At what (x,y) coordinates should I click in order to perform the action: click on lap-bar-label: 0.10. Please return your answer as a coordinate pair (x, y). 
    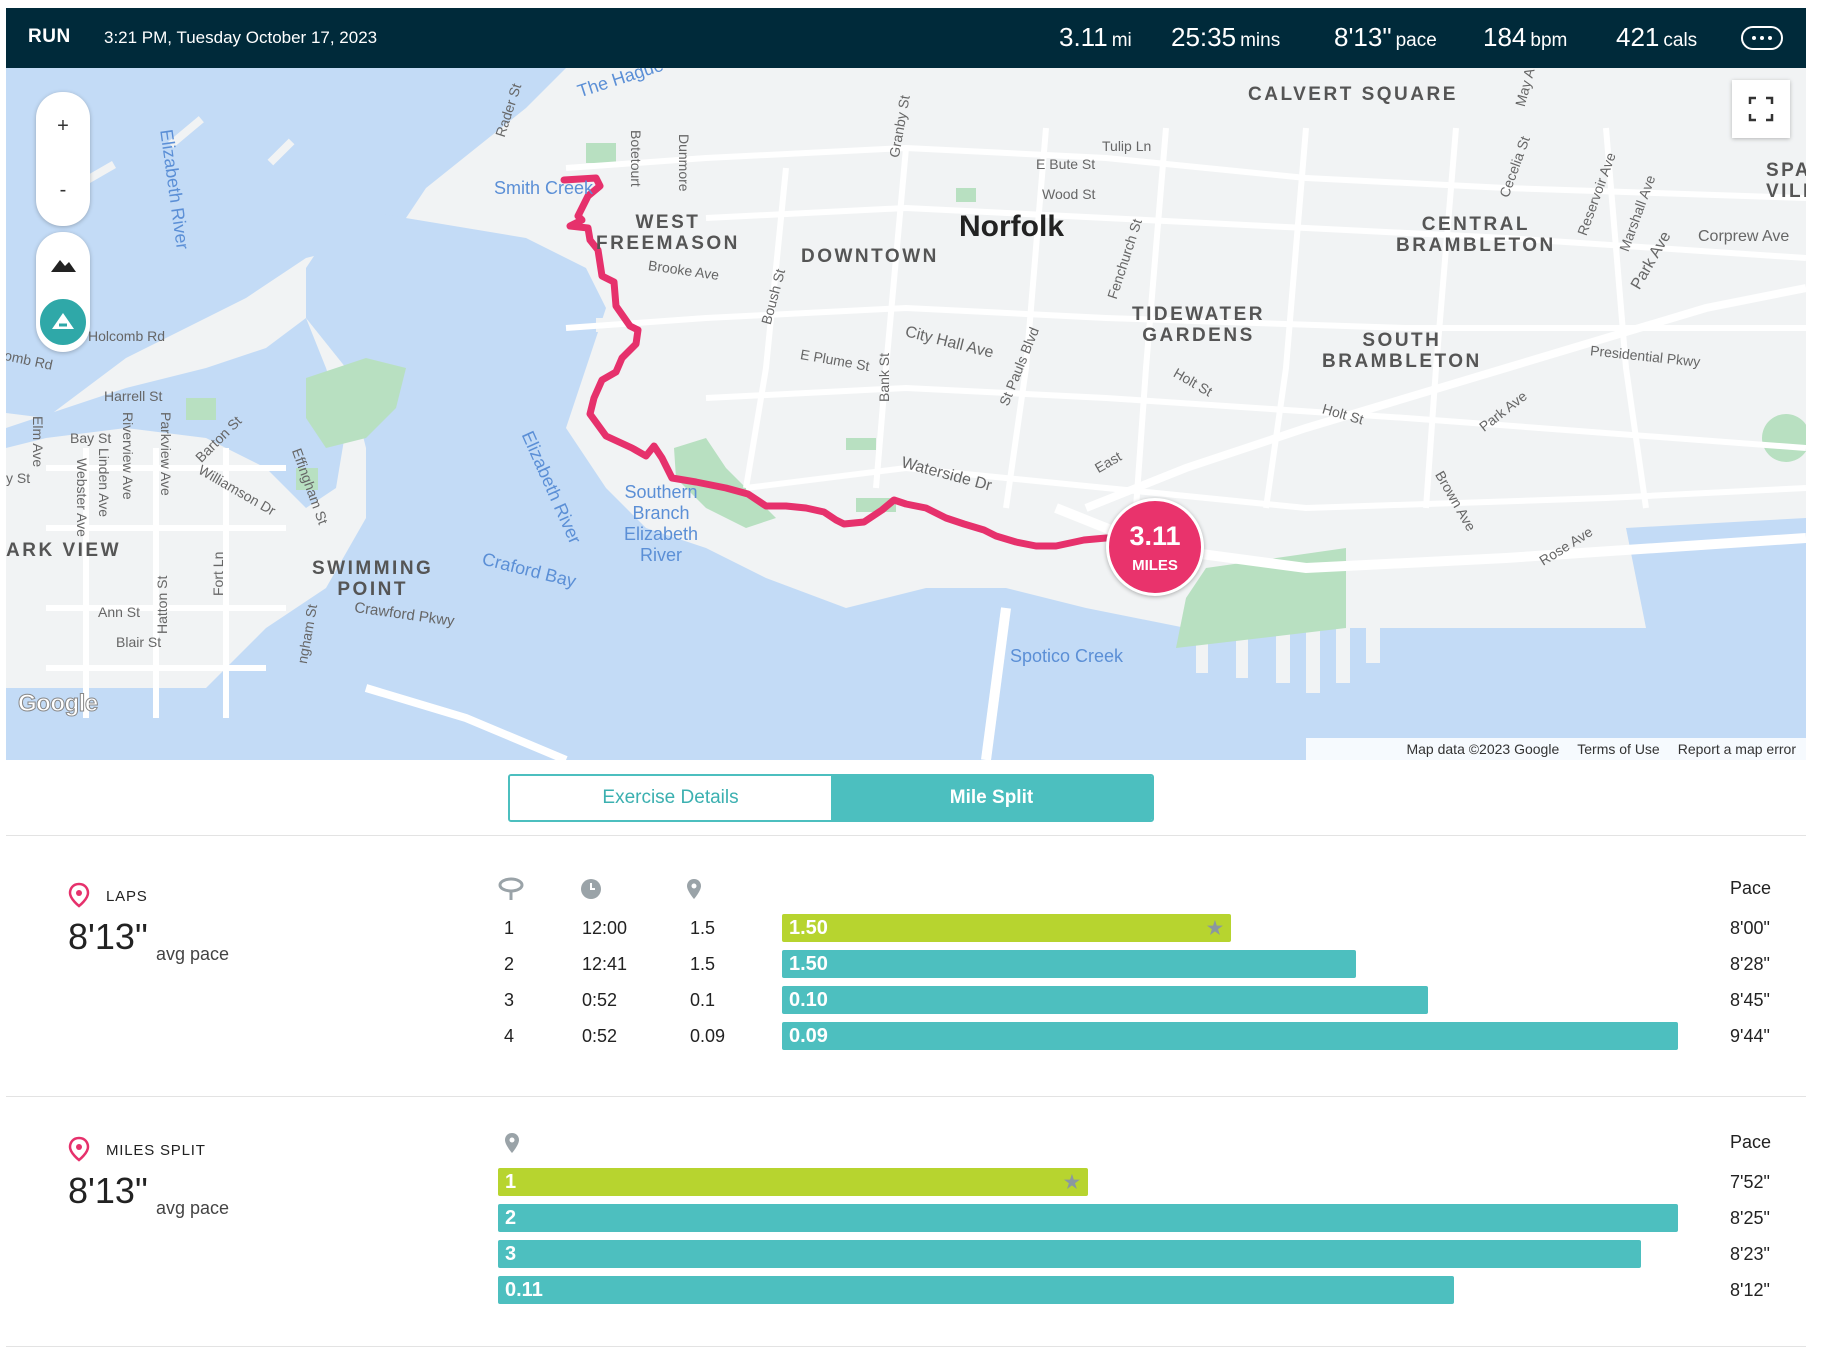
    Looking at the image, I should click on (808, 1000).